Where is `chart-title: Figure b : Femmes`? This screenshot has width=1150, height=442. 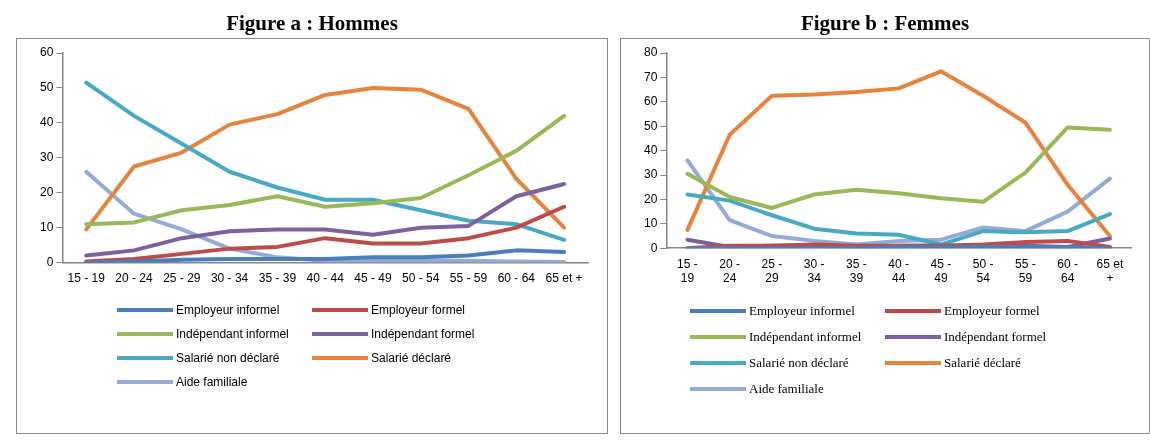
chart-title: Figure b : Femmes is located at coordinates (885, 23).